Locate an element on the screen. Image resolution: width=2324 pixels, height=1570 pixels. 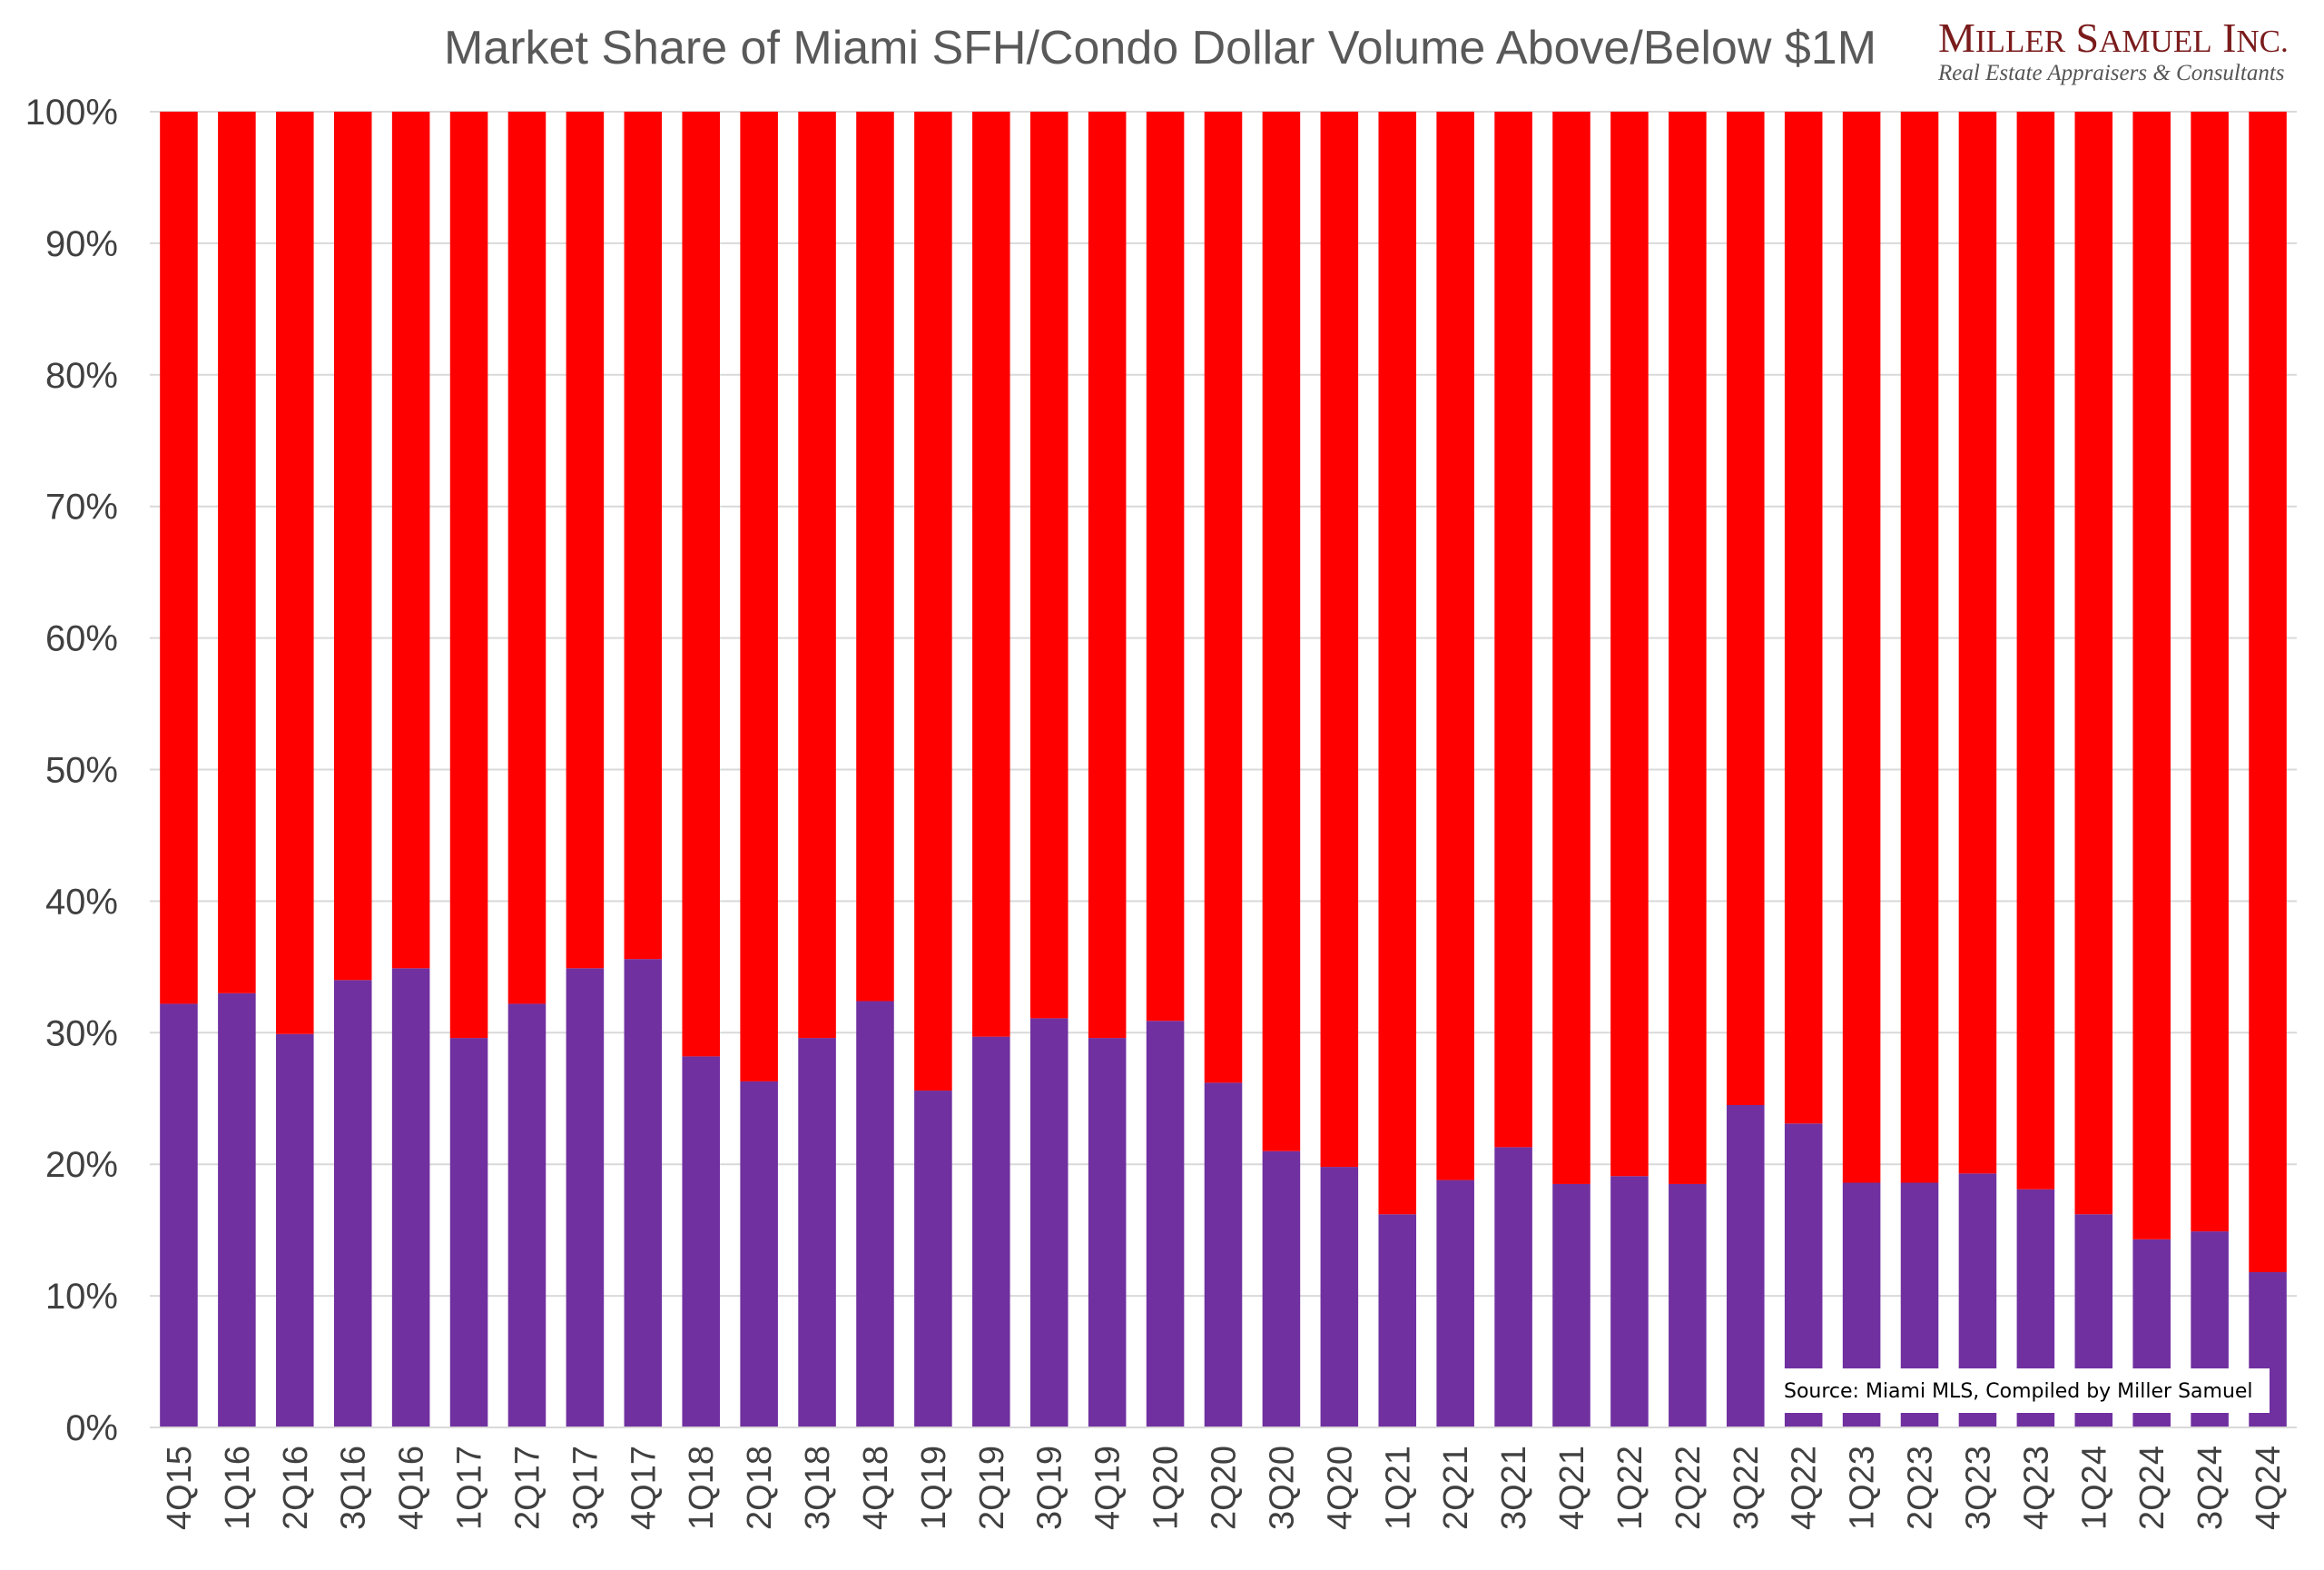
logo-subtitle: Real Estate Appraisers & Consultants is located at coordinates (2111, 73).